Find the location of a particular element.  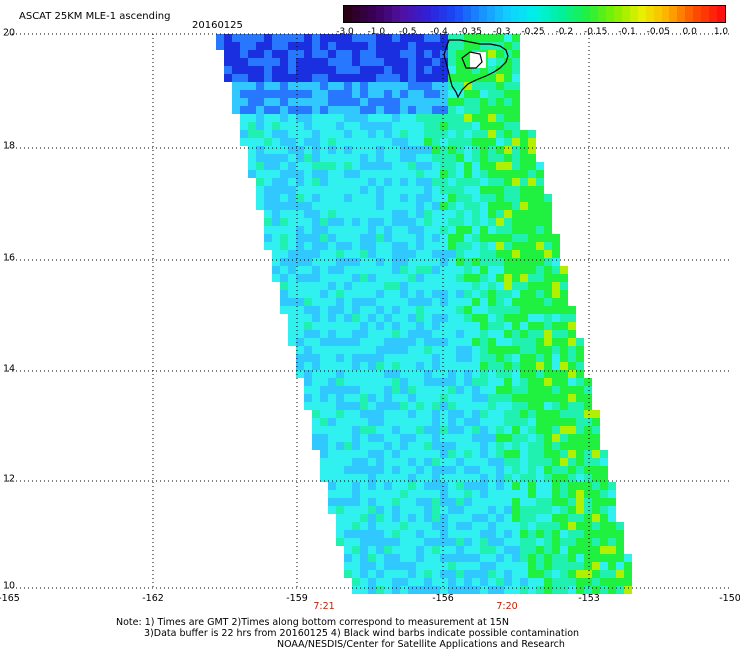

colorbar-label: -0.4 is located at coordinates (439, 32).